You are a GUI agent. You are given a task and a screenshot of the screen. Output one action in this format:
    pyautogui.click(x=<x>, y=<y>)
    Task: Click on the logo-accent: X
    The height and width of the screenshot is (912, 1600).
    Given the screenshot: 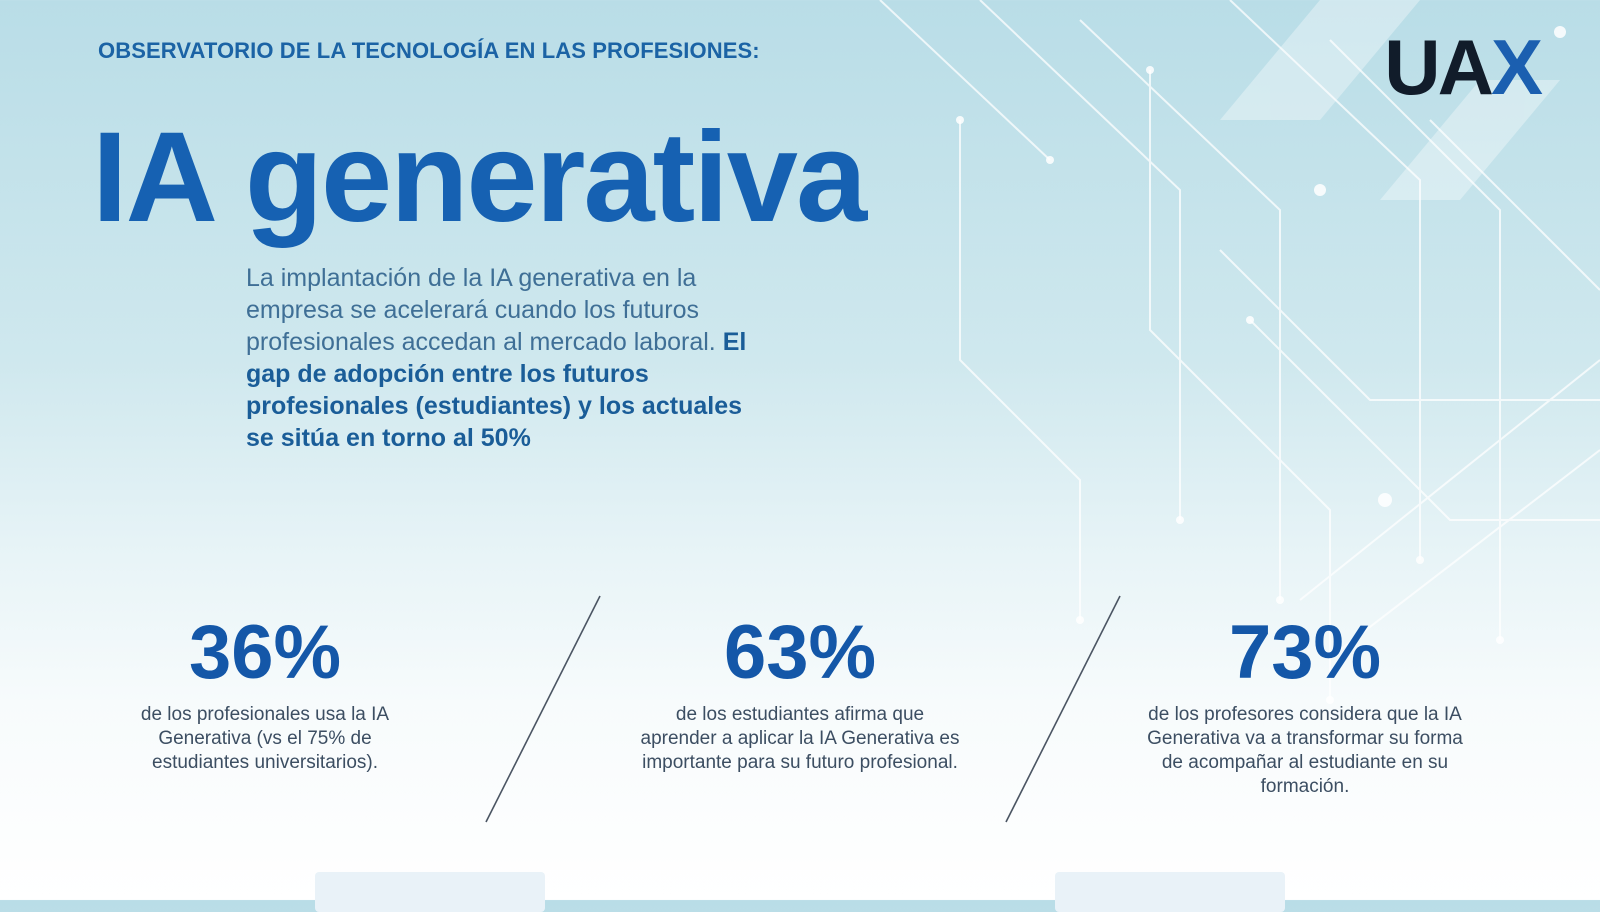 What is the action you would take?
    pyautogui.click(x=1516, y=67)
    